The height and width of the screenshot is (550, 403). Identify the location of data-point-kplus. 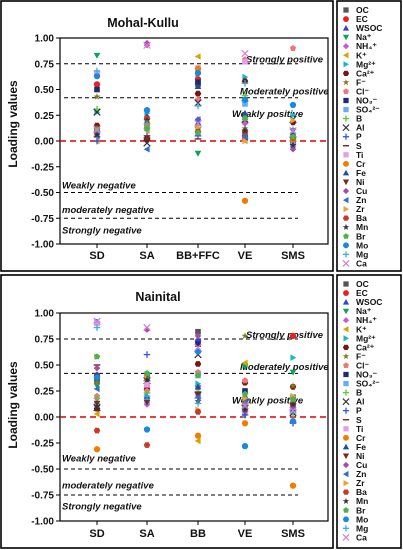
(197, 441).